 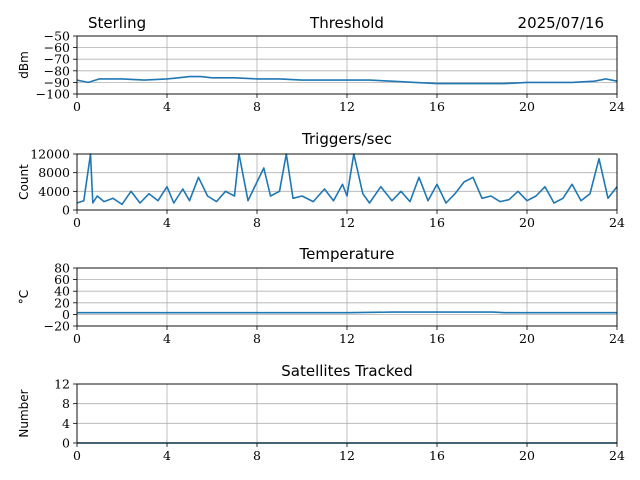 I want to click on y-tick-label: 12000, so click(x=50, y=154).